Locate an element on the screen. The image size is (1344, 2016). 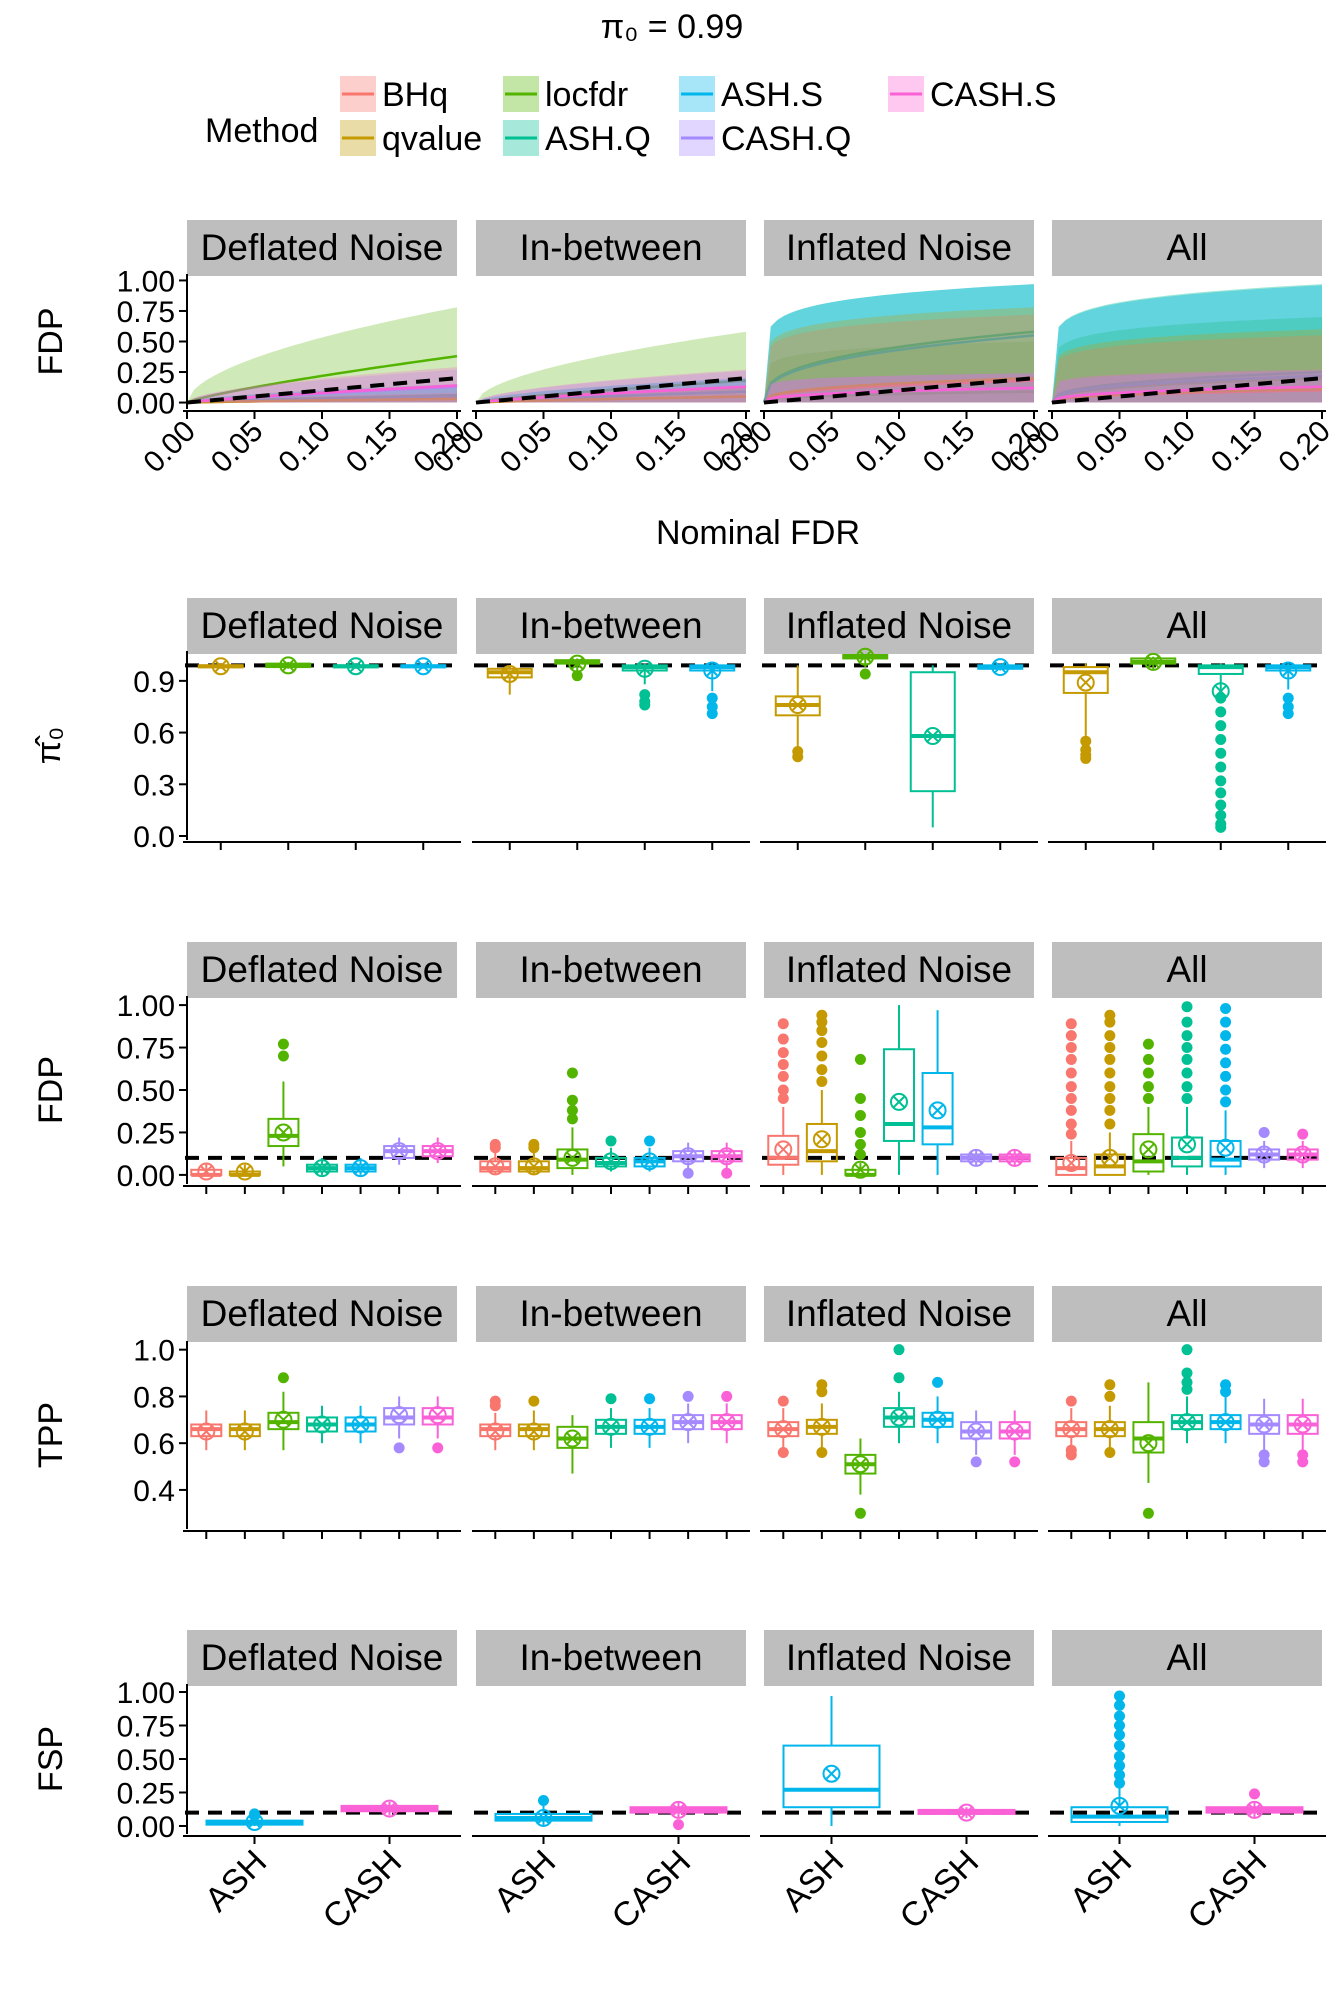
y-tick-label: 0.25 is located at coordinates (146, 1793).